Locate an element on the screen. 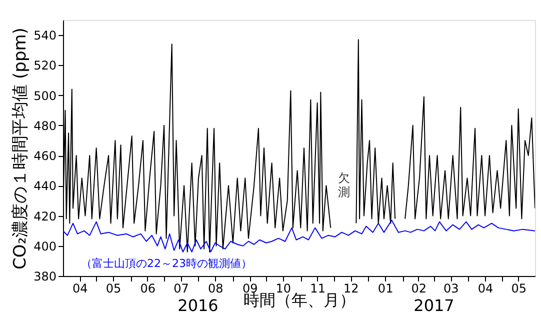  x-tick-label: 02 is located at coordinates (419, 289).